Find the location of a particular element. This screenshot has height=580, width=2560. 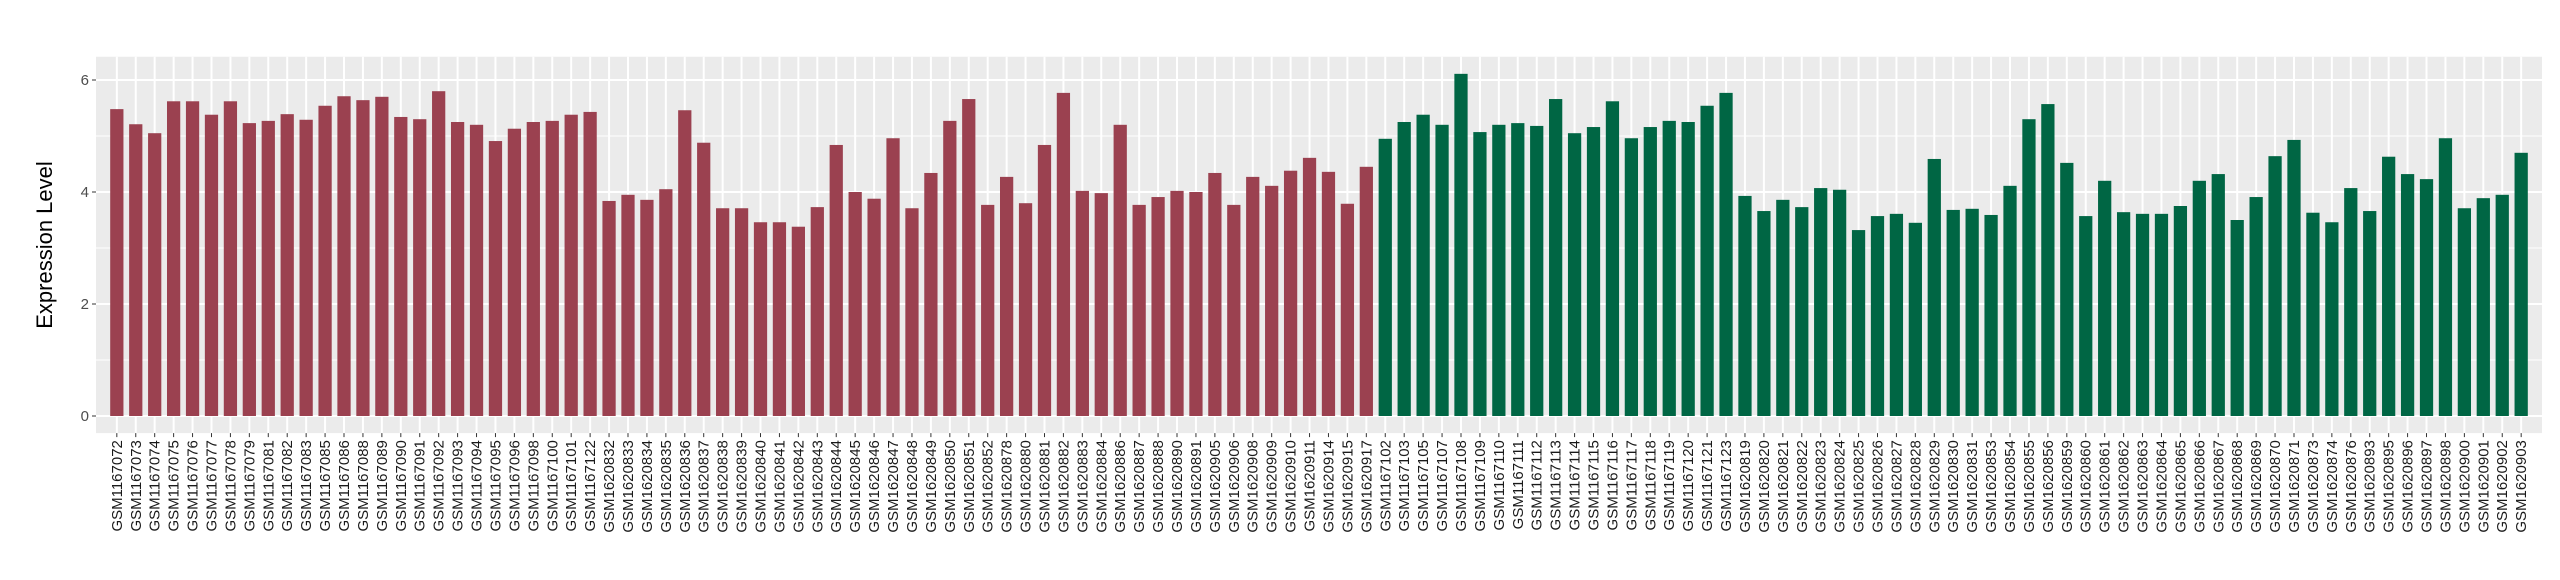

x-tick-label: GSM1620854 is located at coordinates (2010, 486).